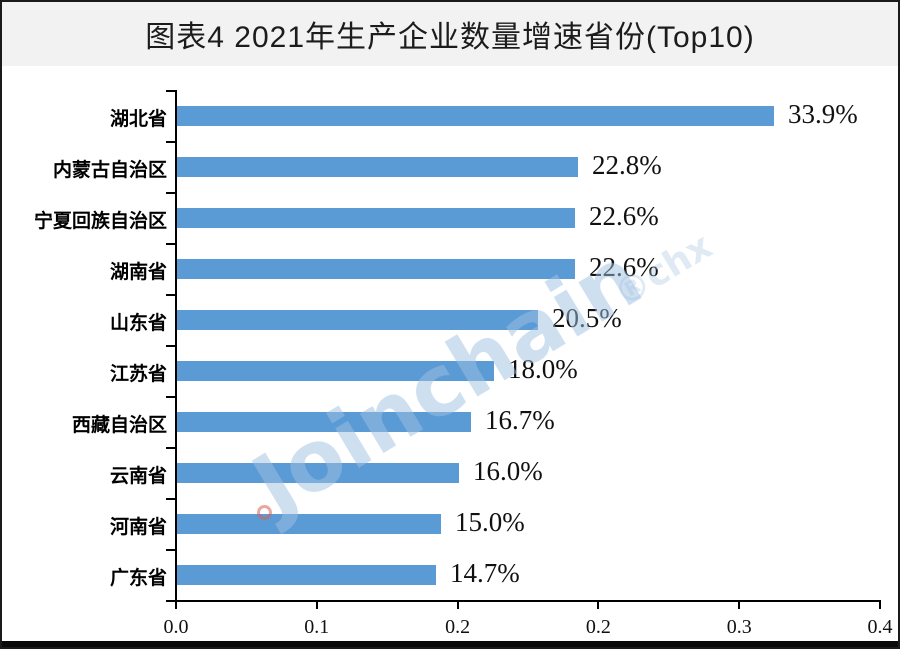 Image resolution: width=900 pixels, height=649 pixels. What do you see at coordinates (450, 644) in the screenshot?
I see `bottom-border-bar` at bounding box center [450, 644].